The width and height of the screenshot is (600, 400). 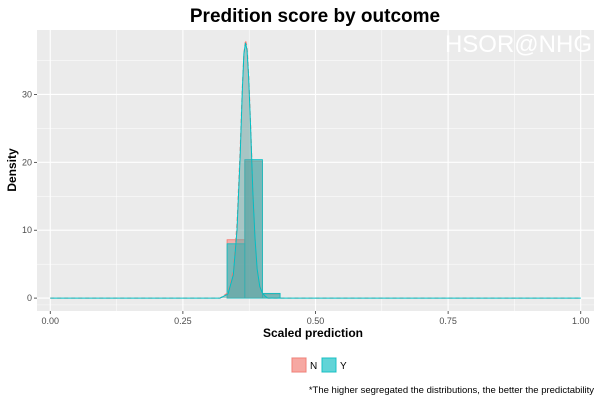 I want to click on y-tick-label: 10, so click(x=27, y=230).